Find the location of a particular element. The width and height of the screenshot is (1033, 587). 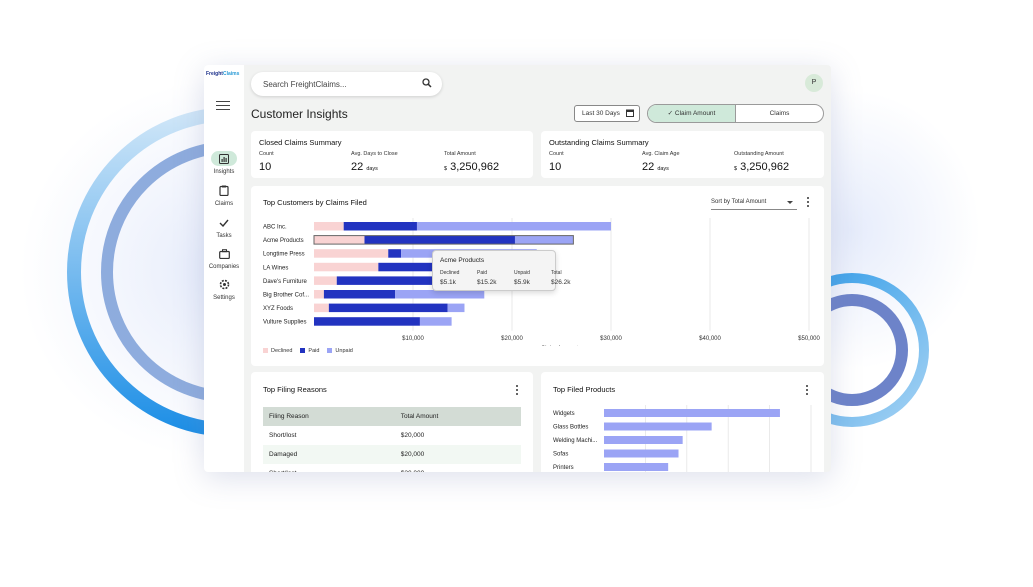

category-label: Sofas is located at coordinates (560, 455).